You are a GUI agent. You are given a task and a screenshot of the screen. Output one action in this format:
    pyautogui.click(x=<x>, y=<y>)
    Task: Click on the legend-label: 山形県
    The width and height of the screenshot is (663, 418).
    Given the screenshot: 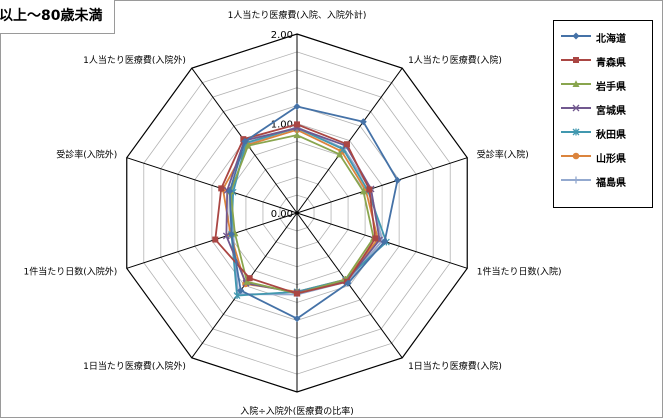 What is the action you would take?
    pyautogui.click(x=611, y=159)
    